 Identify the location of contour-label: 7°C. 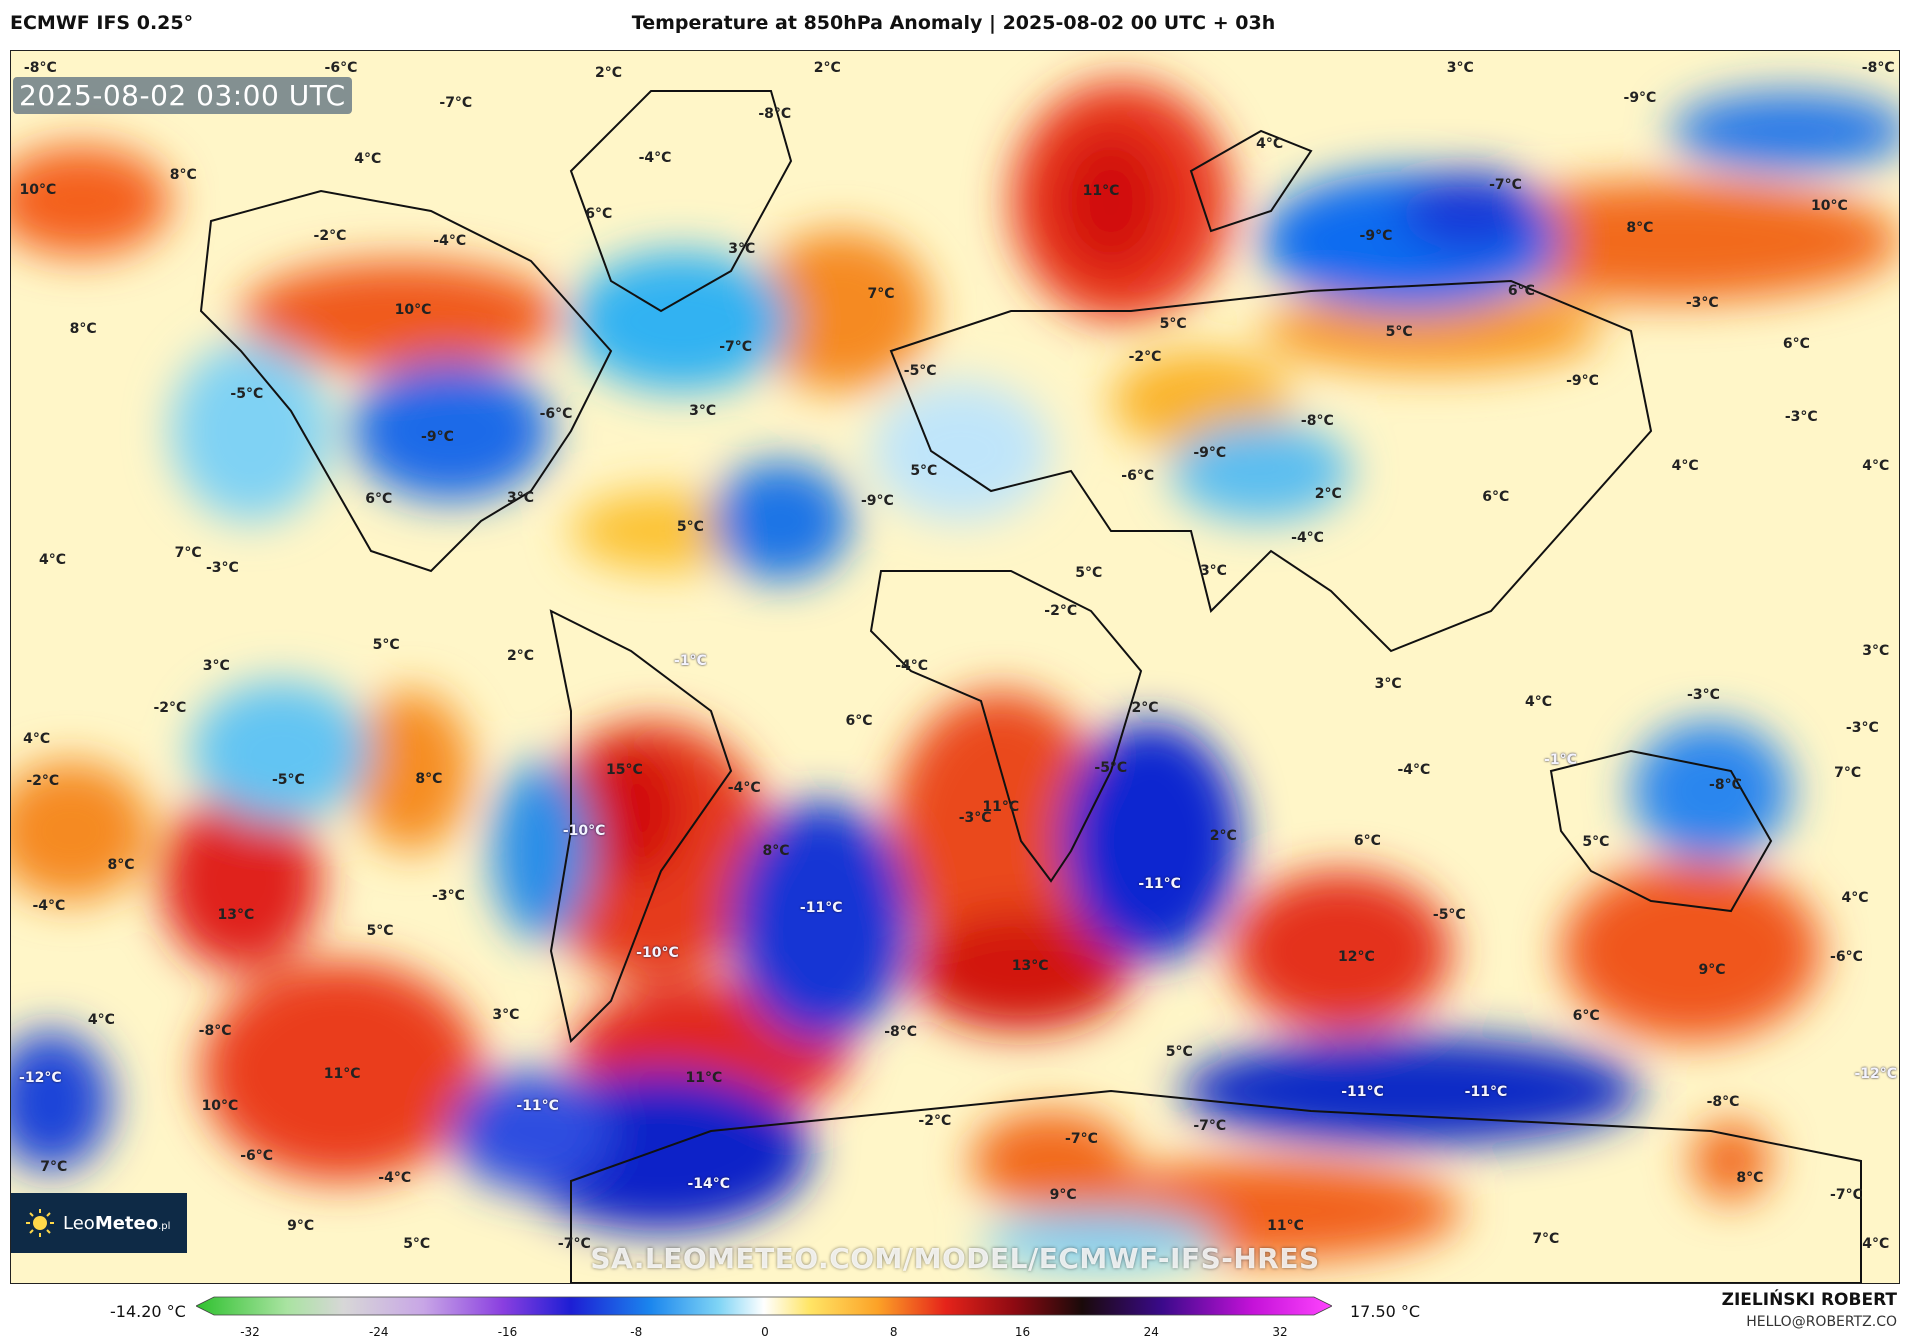
(1848, 772).